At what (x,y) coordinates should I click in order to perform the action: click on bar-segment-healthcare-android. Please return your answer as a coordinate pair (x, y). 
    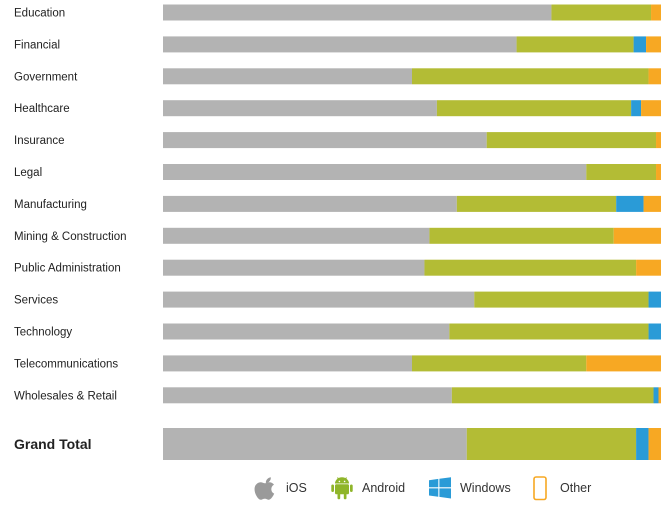
    Looking at the image, I should click on (534, 108).